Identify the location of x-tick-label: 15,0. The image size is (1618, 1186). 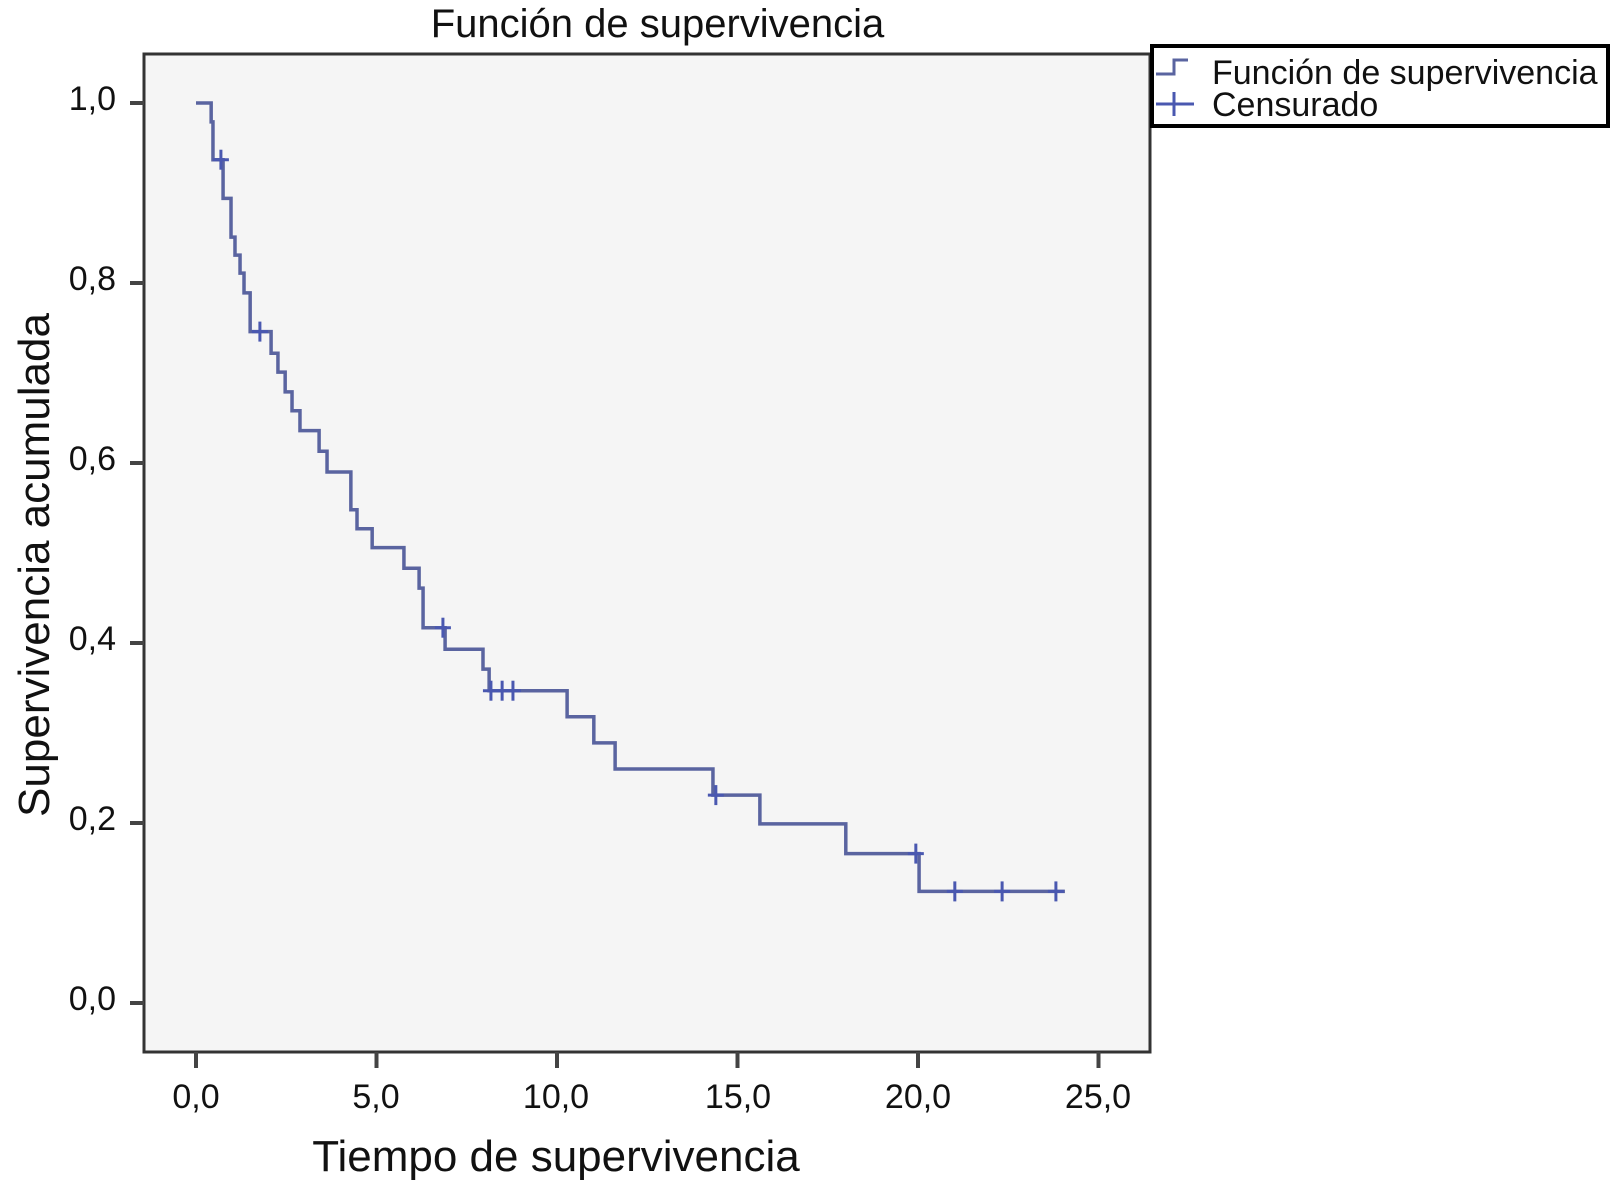
(738, 1097).